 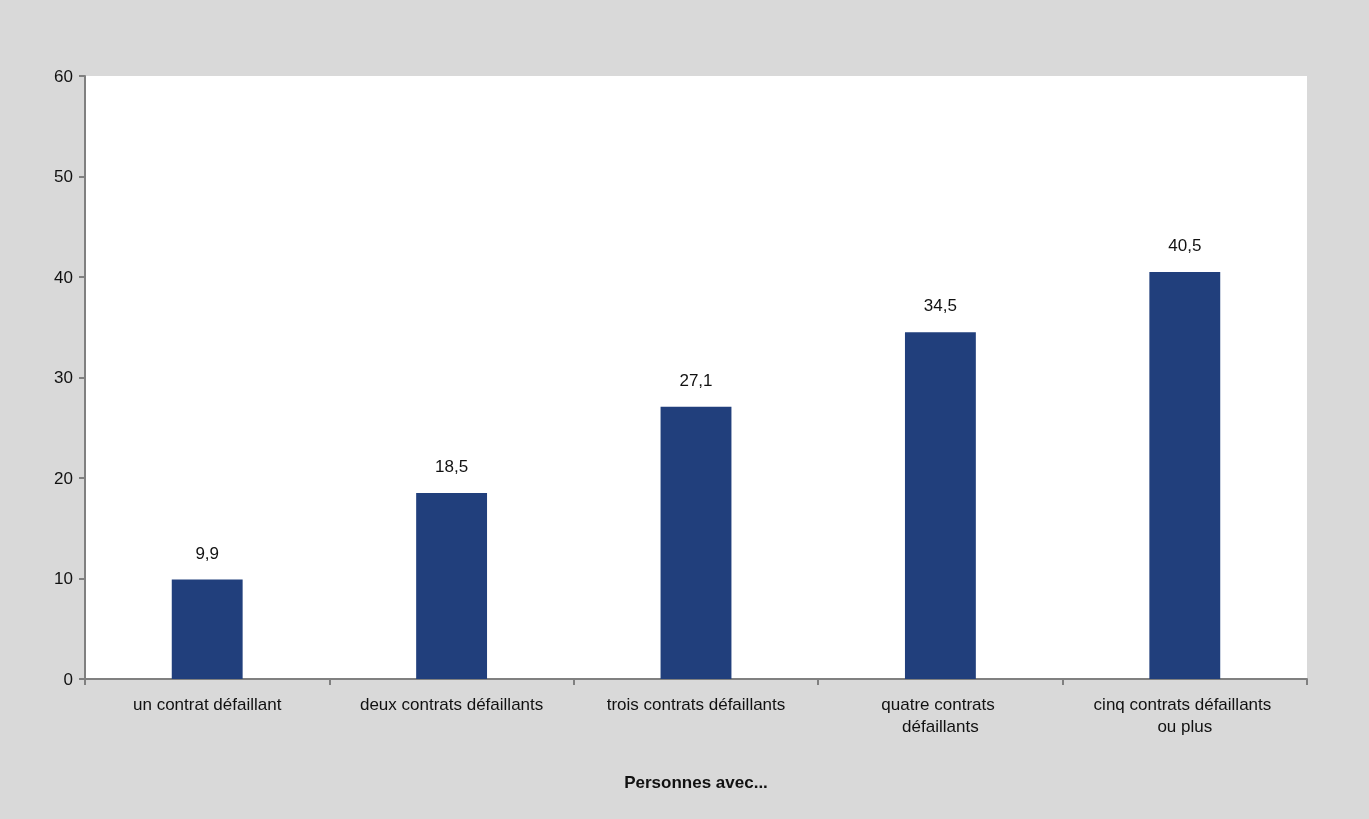 What do you see at coordinates (452, 467) in the screenshot?
I see `data-label: 18,5` at bounding box center [452, 467].